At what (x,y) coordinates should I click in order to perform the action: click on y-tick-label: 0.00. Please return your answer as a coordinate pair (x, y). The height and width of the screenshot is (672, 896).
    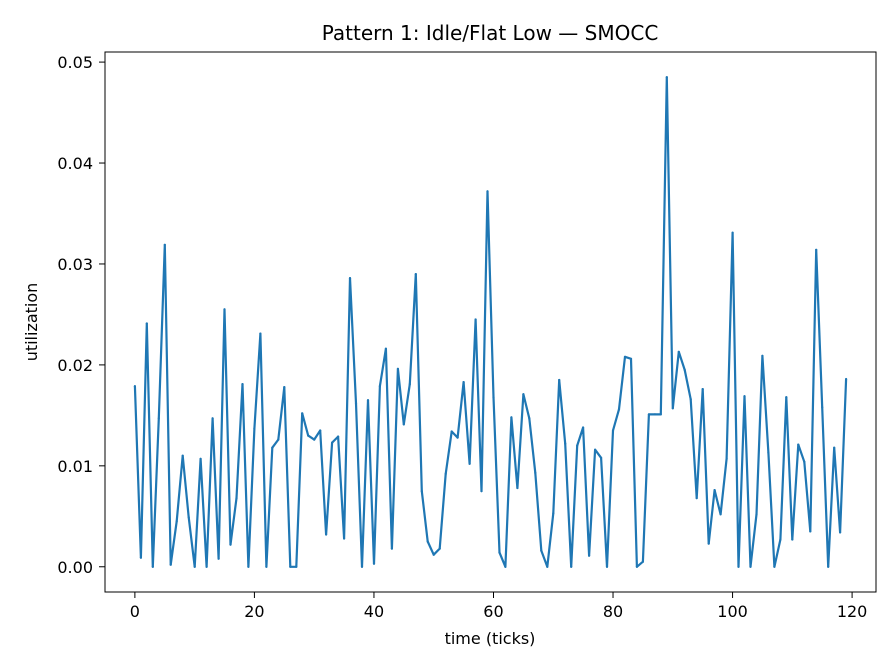
    Looking at the image, I should click on (75, 567).